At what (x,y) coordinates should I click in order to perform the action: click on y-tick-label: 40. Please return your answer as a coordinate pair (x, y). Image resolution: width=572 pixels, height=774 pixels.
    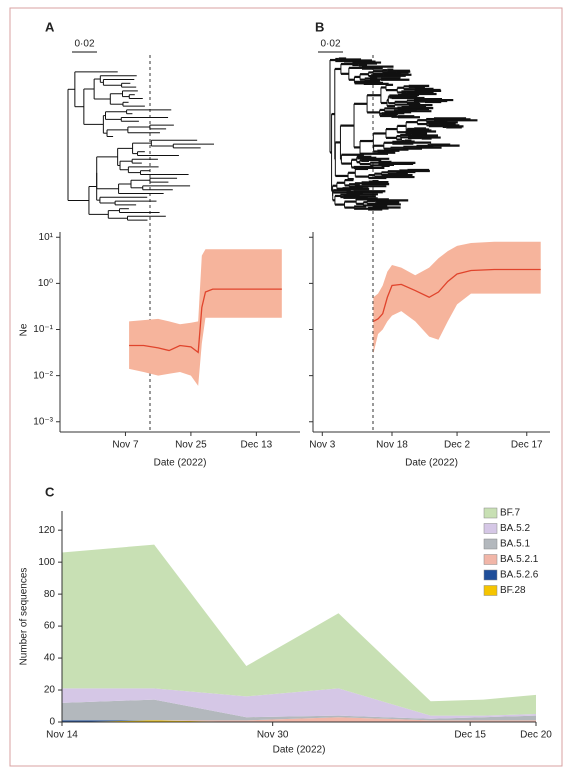
    Looking at the image, I should click on (50, 658).